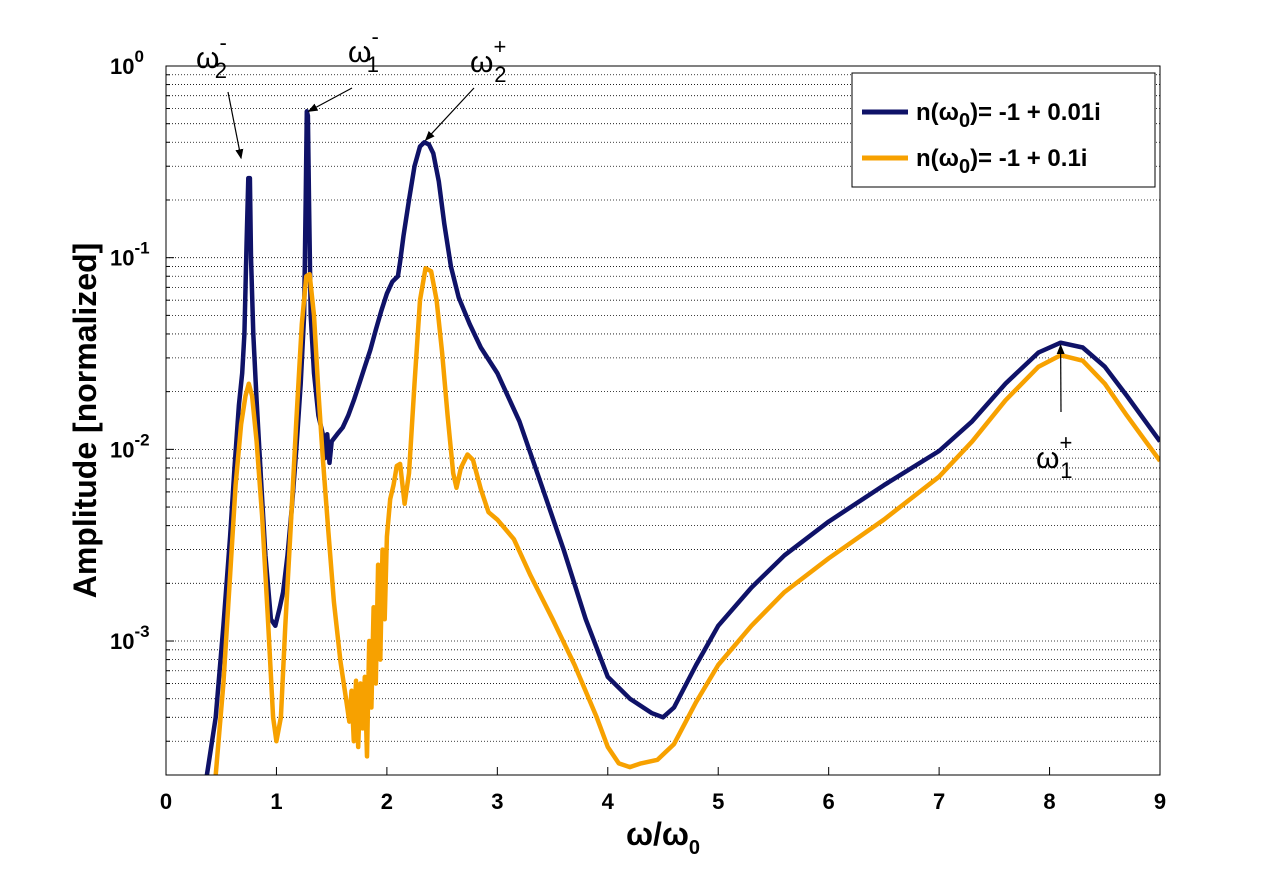  I want to click on annotation-label: ω+ 2, so click(488, 60).